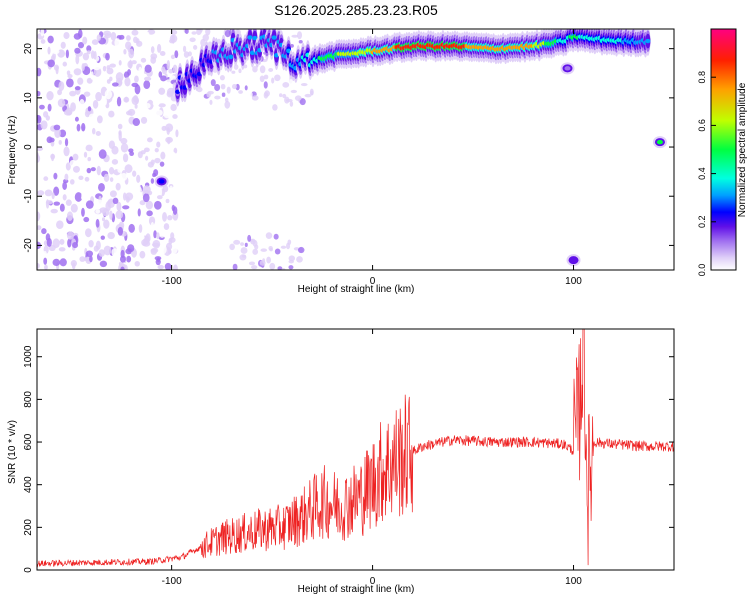  Describe the element at coordinates (28, 570) in the screenshot. I see `snr-ytick-label: 0` at that location.